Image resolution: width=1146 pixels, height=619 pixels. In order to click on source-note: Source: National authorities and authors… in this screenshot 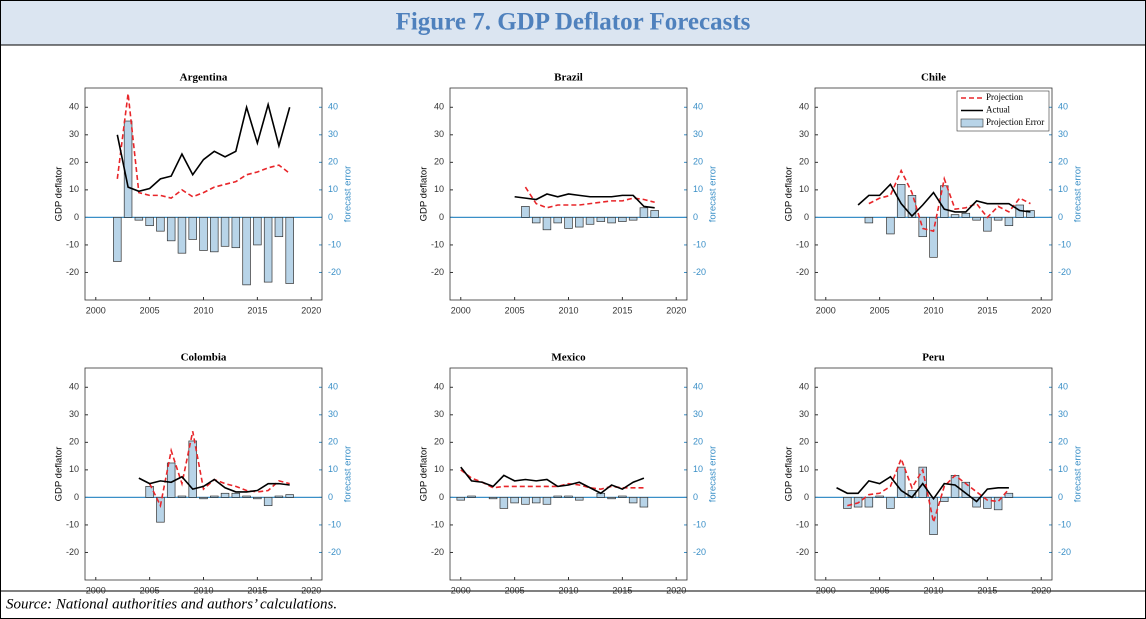, I will do `click(171, 604)`.